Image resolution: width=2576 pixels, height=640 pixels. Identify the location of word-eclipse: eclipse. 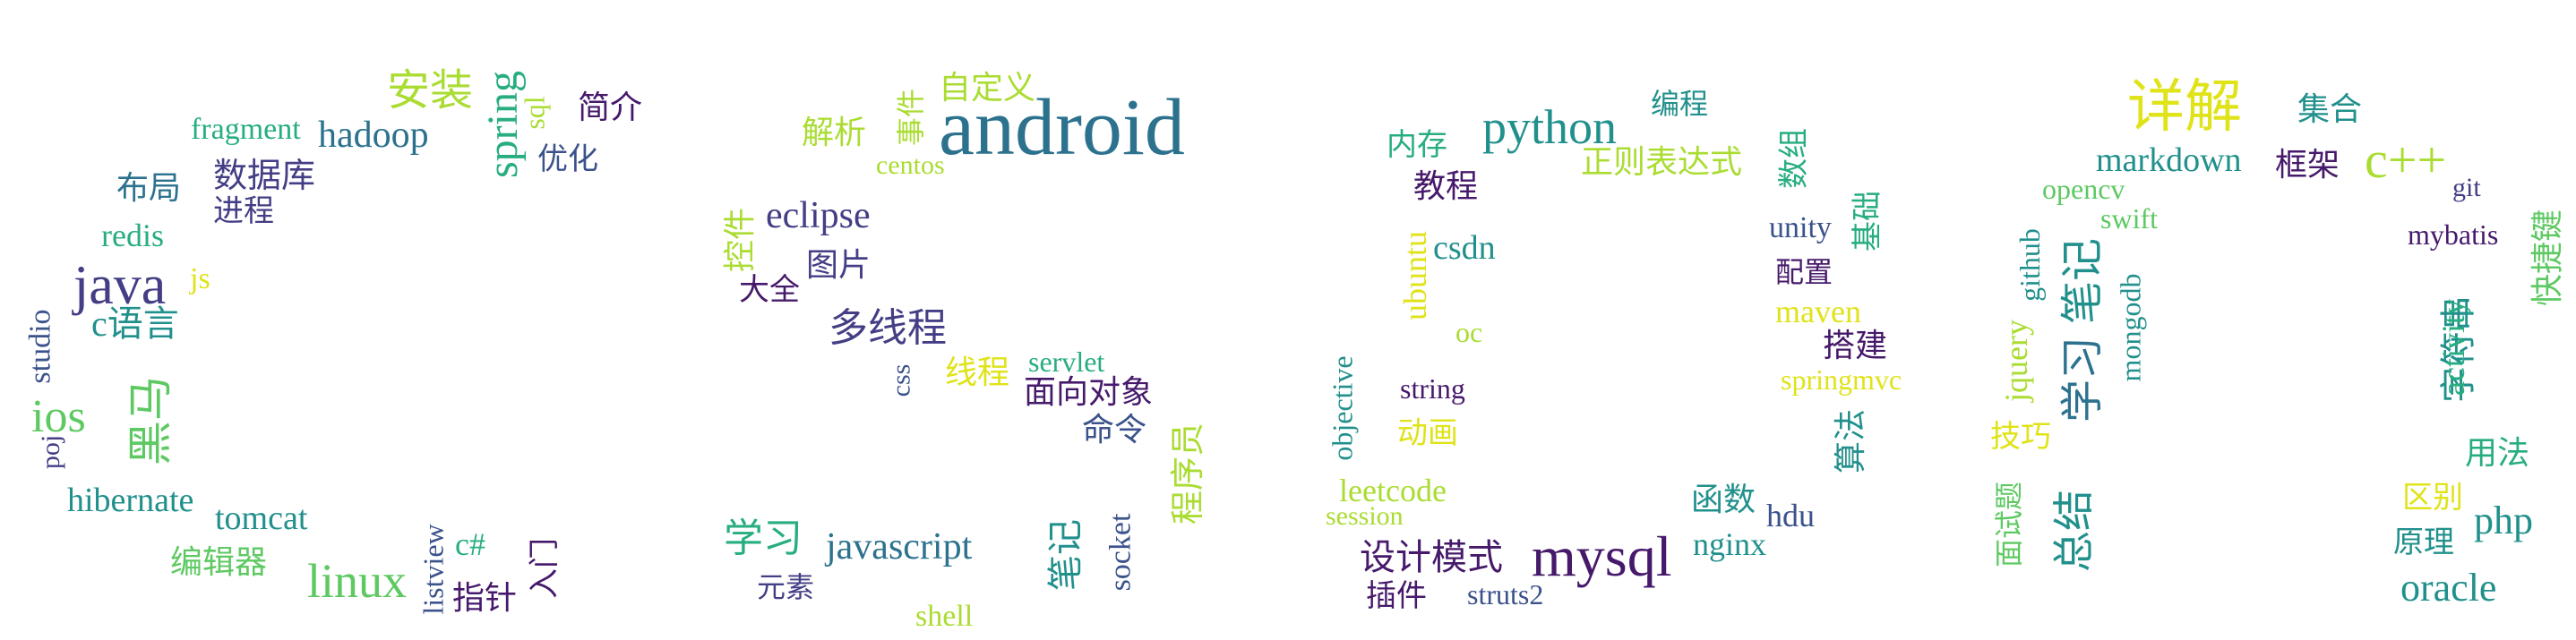
(818, 215).